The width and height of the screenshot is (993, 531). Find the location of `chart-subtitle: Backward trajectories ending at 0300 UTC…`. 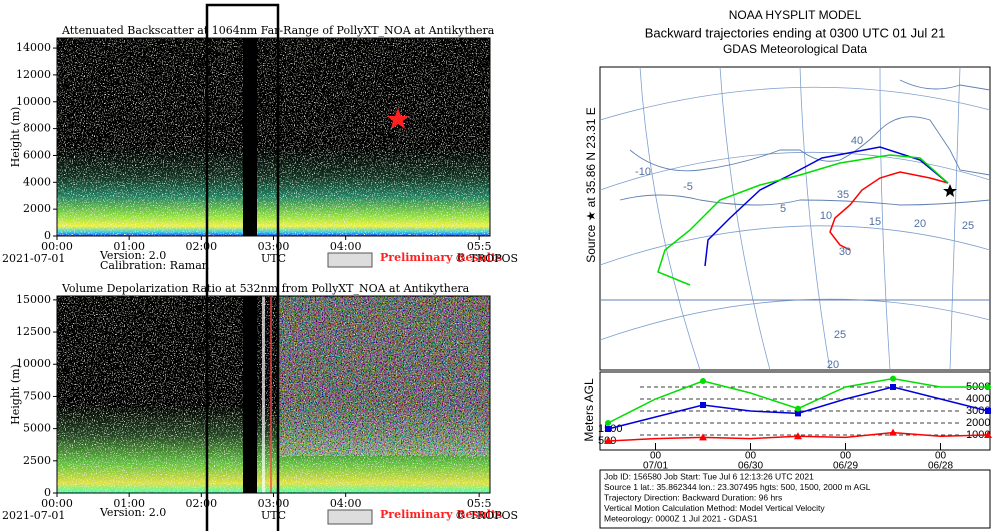

chart-subtitle: Backward trajectories ending at 0300 UTC… is located at coordinates (795, 32).